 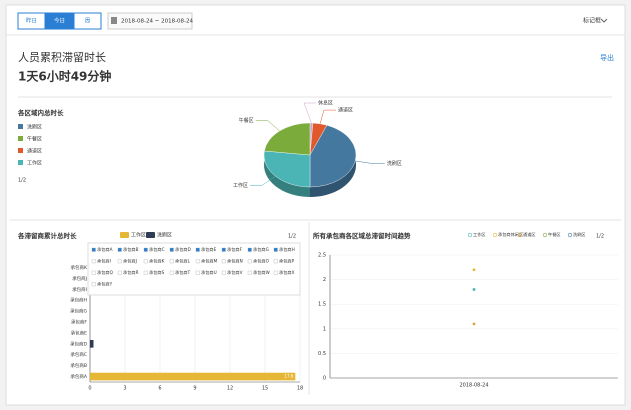 I want to click on total-duration: 1天6小时49分钟, so click(x=64, y=76).